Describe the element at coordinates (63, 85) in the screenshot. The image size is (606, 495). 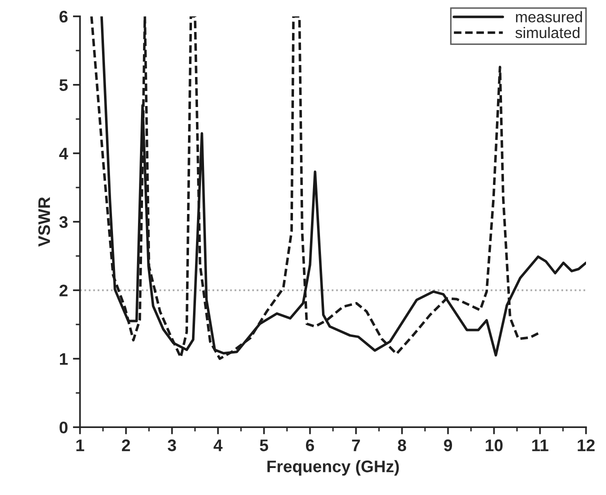
I see `y-tick-label: 5` at that location.